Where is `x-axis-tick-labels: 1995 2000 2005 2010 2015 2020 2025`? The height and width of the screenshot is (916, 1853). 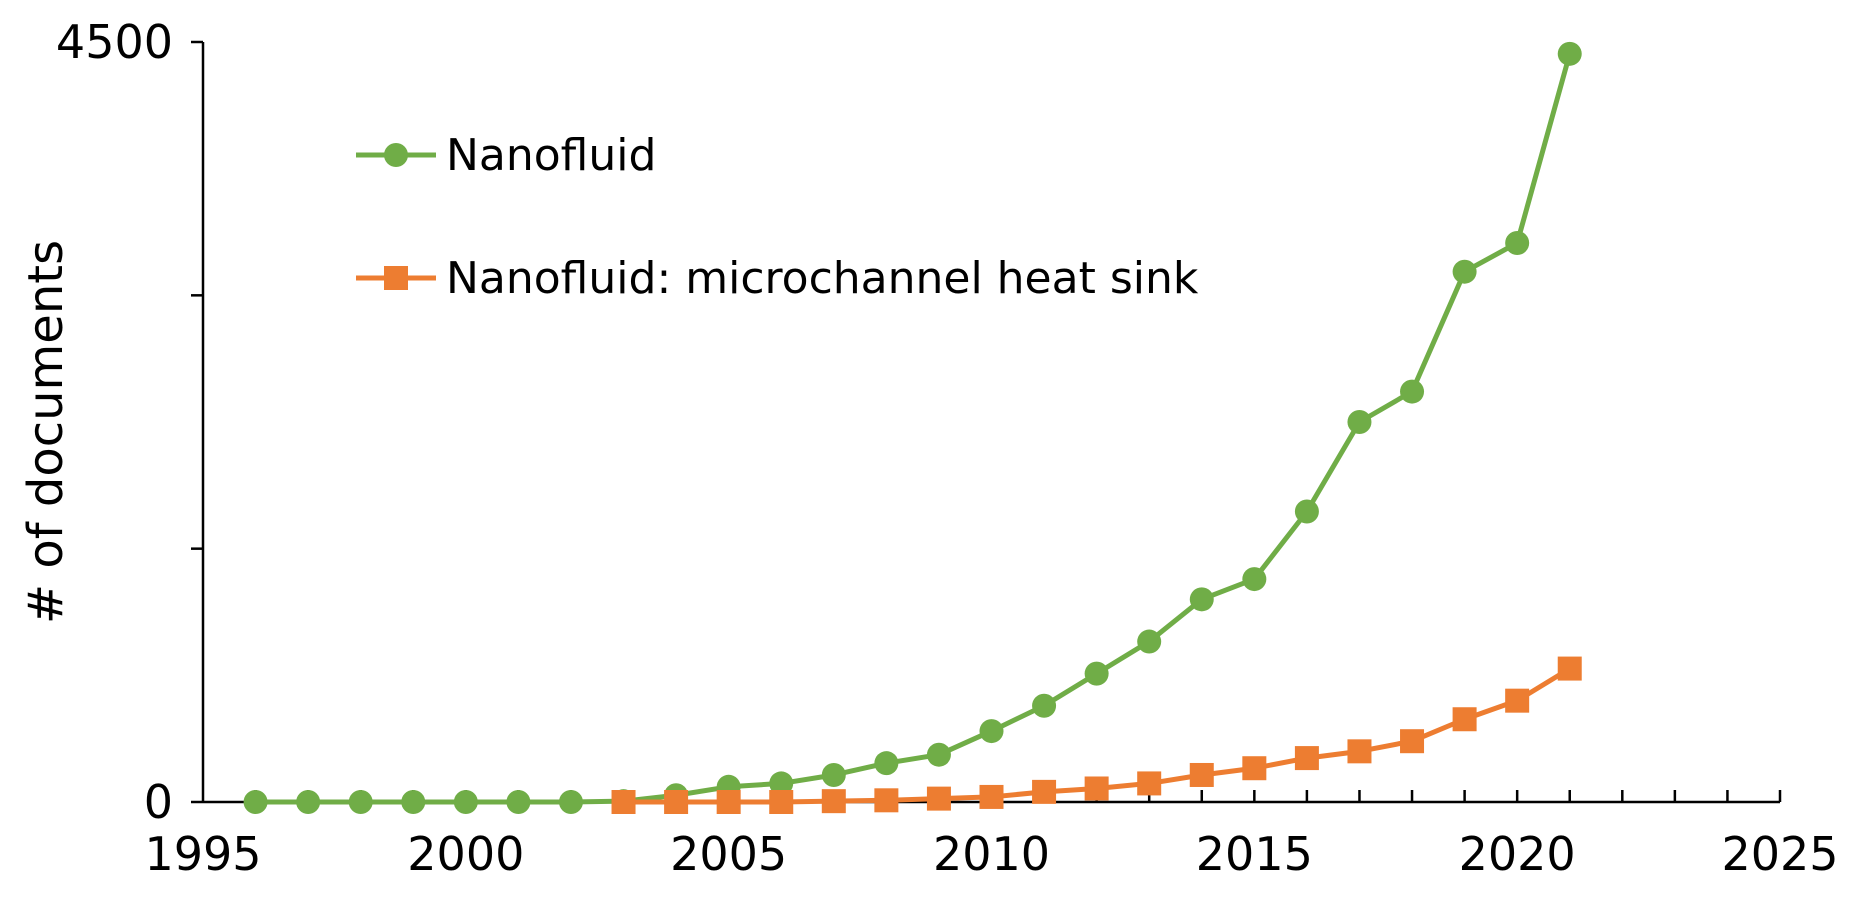 x-axis-tick-labels: 1995 2000 2005 2010 2015 2020 2025 is located at coordinates (991, 854).